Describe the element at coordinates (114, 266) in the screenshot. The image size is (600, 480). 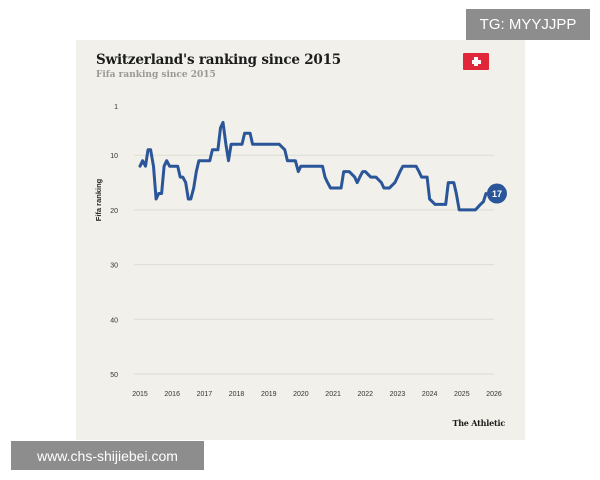
I see `y-tick-label-30: 30` at that location.